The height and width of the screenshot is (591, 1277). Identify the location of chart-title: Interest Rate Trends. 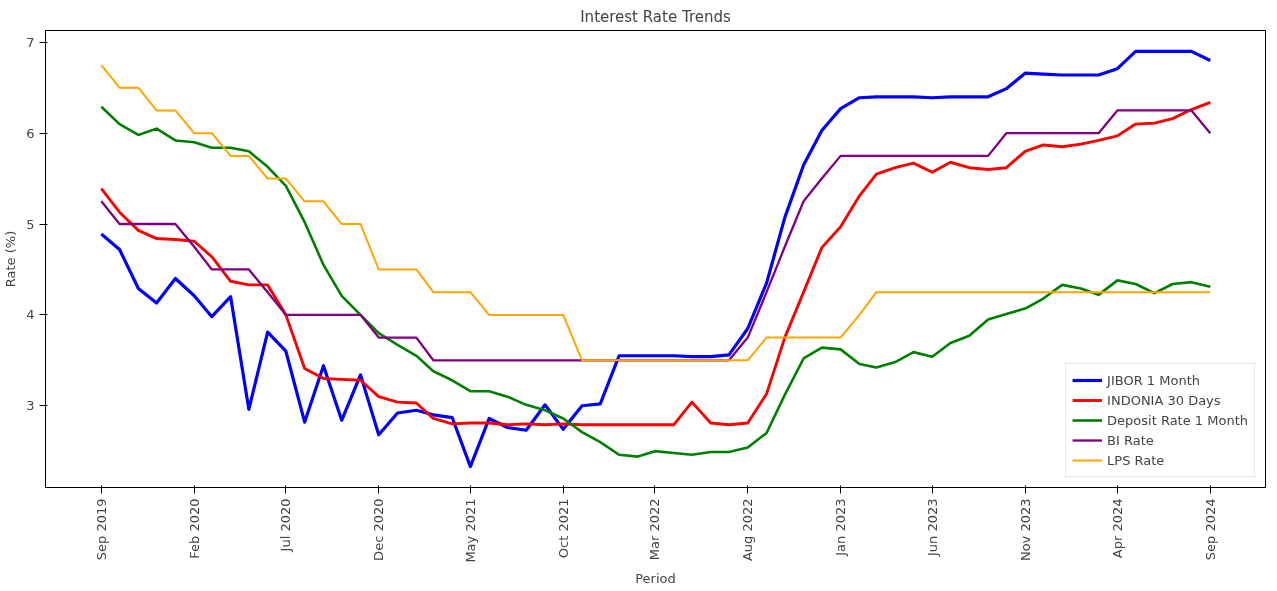
(655, 16).